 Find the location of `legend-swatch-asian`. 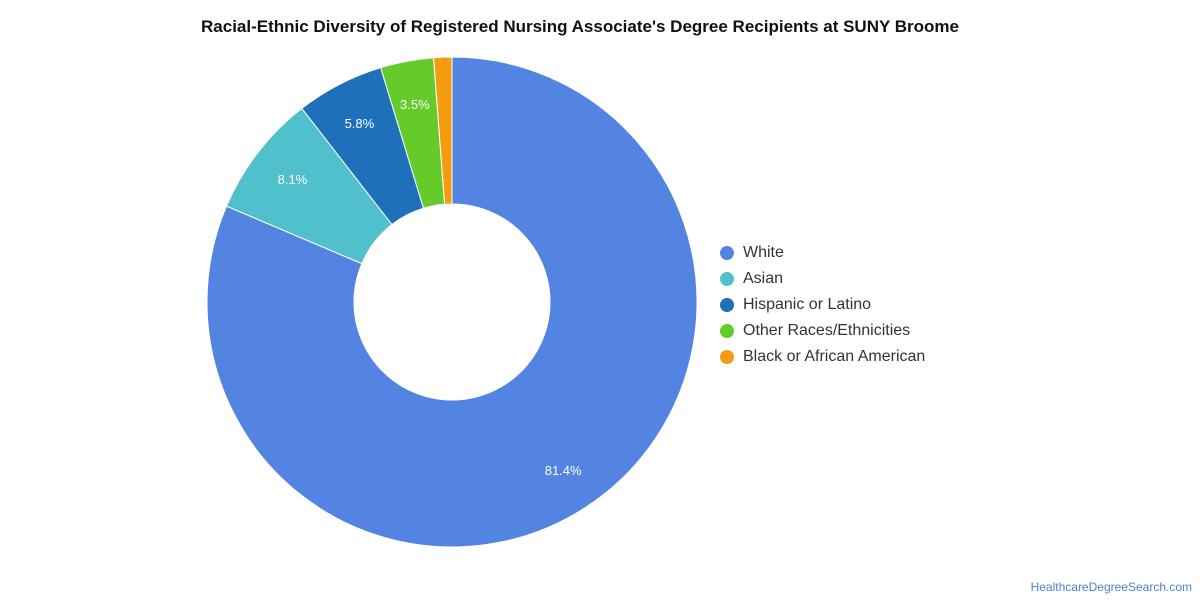

legend-swatch-asian is located at coordinates (727, 279).